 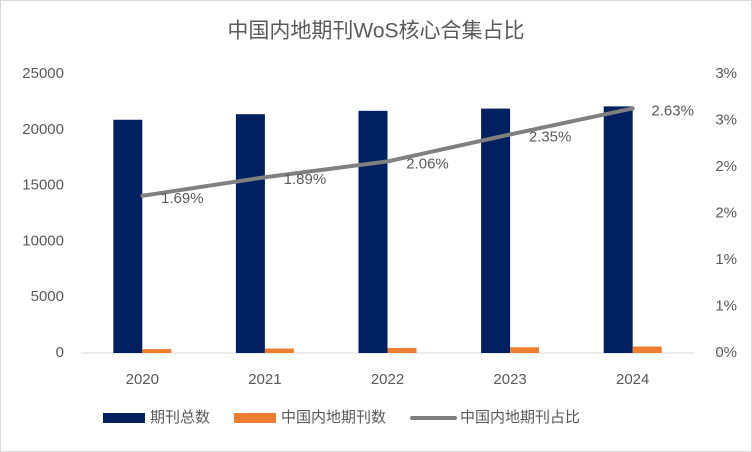 What do you see at coordinates (550, 136) in the screenshot?
I see `data-label: 2.35%` at bounding box center [550, 136].